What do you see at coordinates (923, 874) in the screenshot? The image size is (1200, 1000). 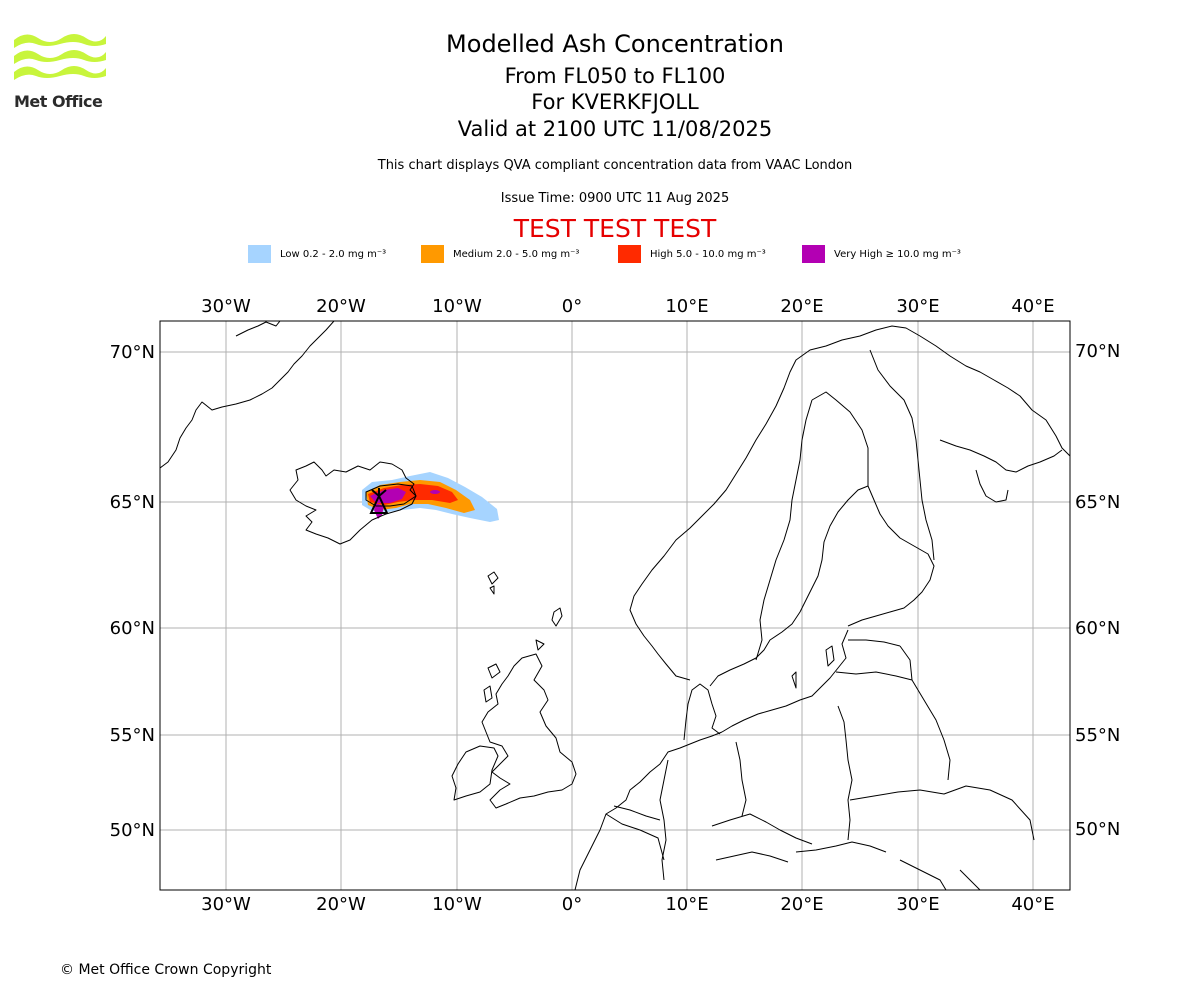 I see `border-romania` at bounding box center [923, 874].